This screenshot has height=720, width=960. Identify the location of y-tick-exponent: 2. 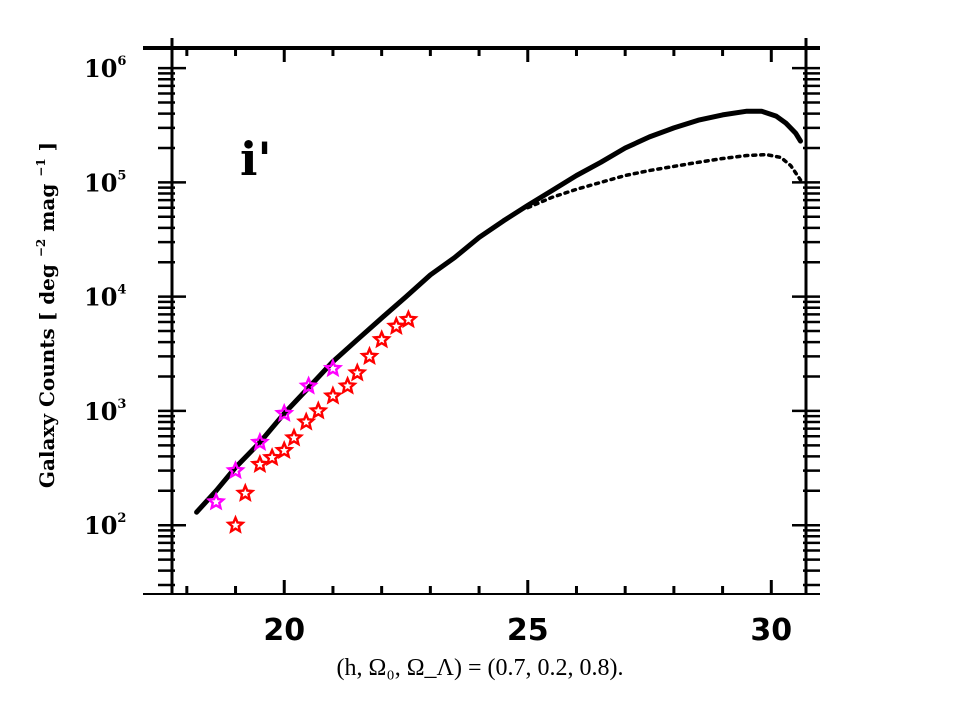
(121, 518).